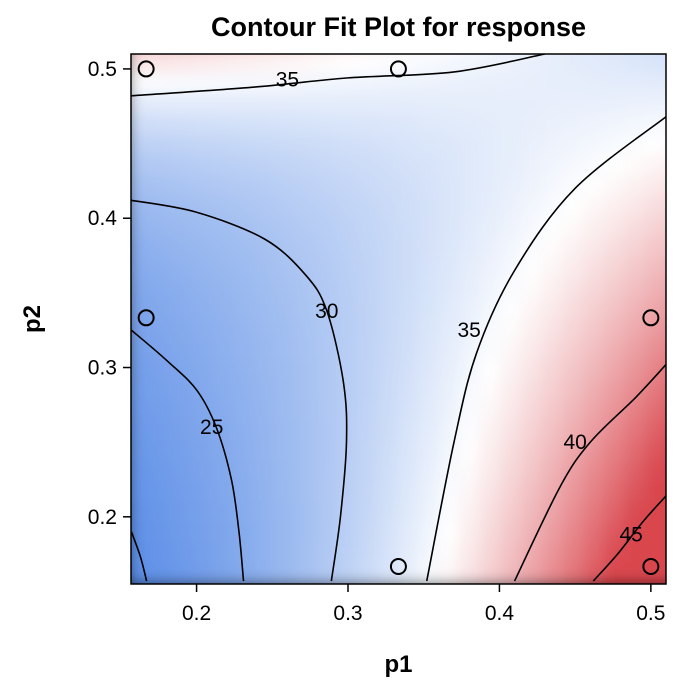 The image size is (675, 695). Describe the element at coordinates (326, 311) in the screenshot. I see `contour-label-30: 30` at that location.